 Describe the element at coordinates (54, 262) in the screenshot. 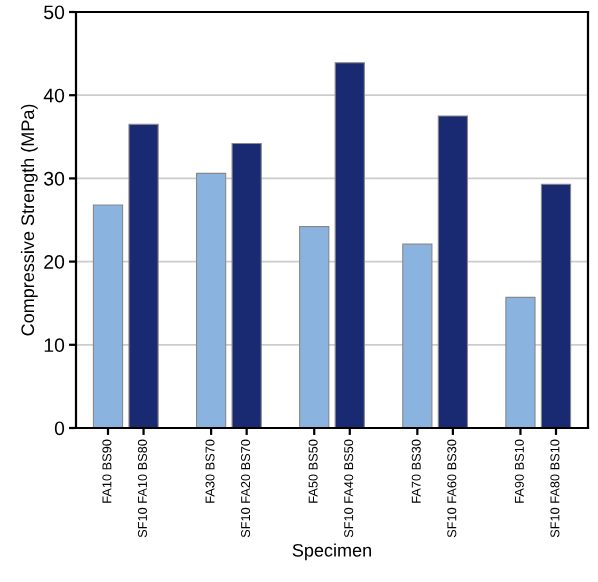

I see `y-tick-label: 20` at that location.